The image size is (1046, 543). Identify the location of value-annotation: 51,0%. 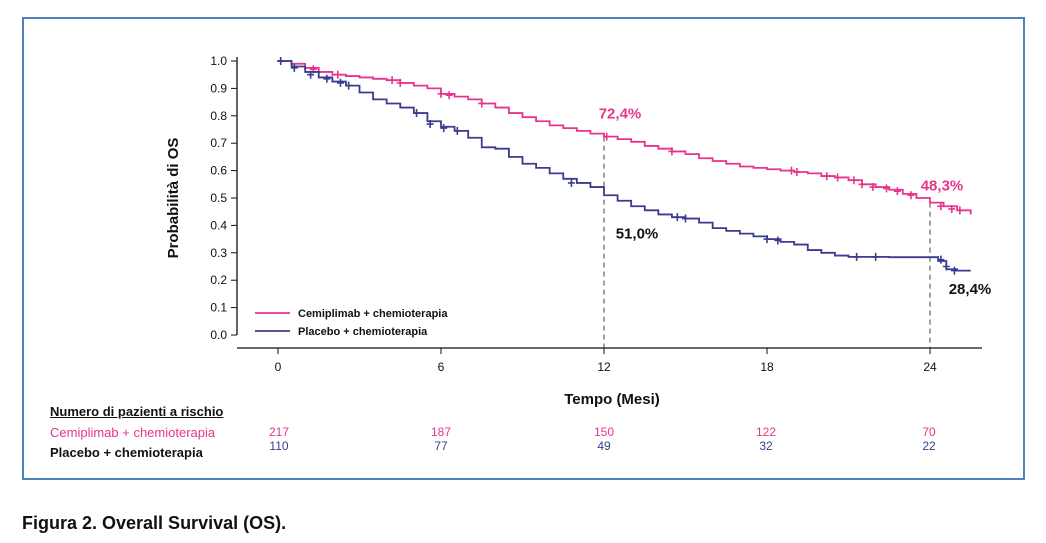
(637, 233).